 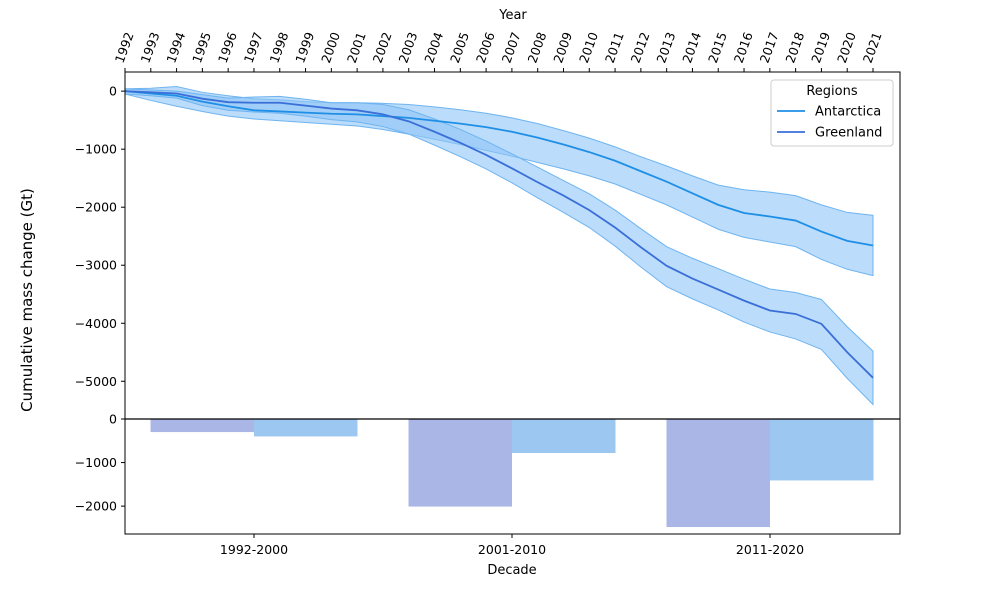 What do you see at coordinates (588, 47) in the screenshot?
I see `year-tick-label: 2010` at bounding box center [588, 47].